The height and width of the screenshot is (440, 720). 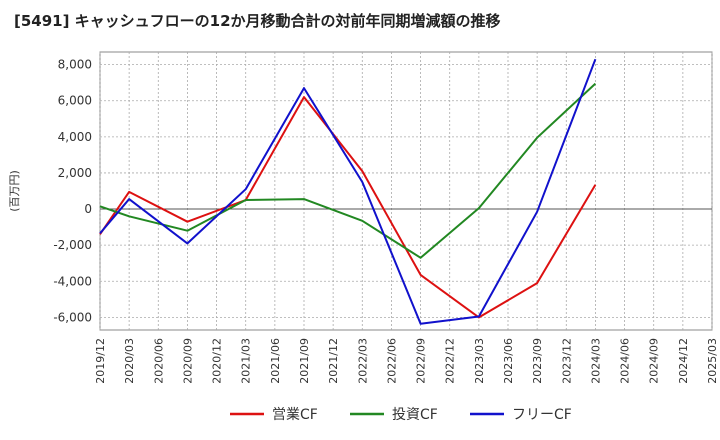 I want to click on y-tick-label: -6,000, so click(x=72, y=317).